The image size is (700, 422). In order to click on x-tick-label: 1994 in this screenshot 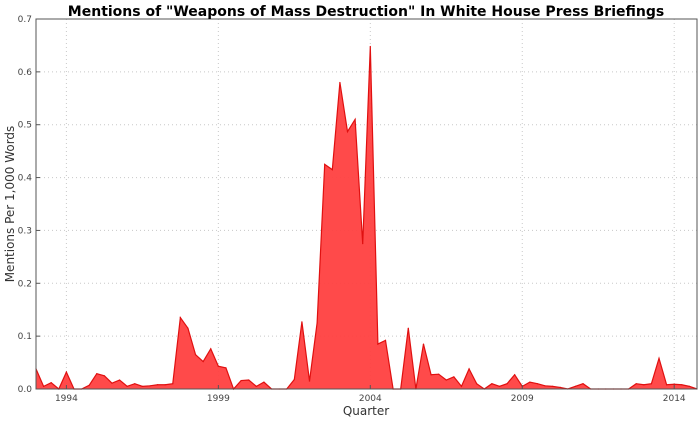, I will do `click(66, 399)`.